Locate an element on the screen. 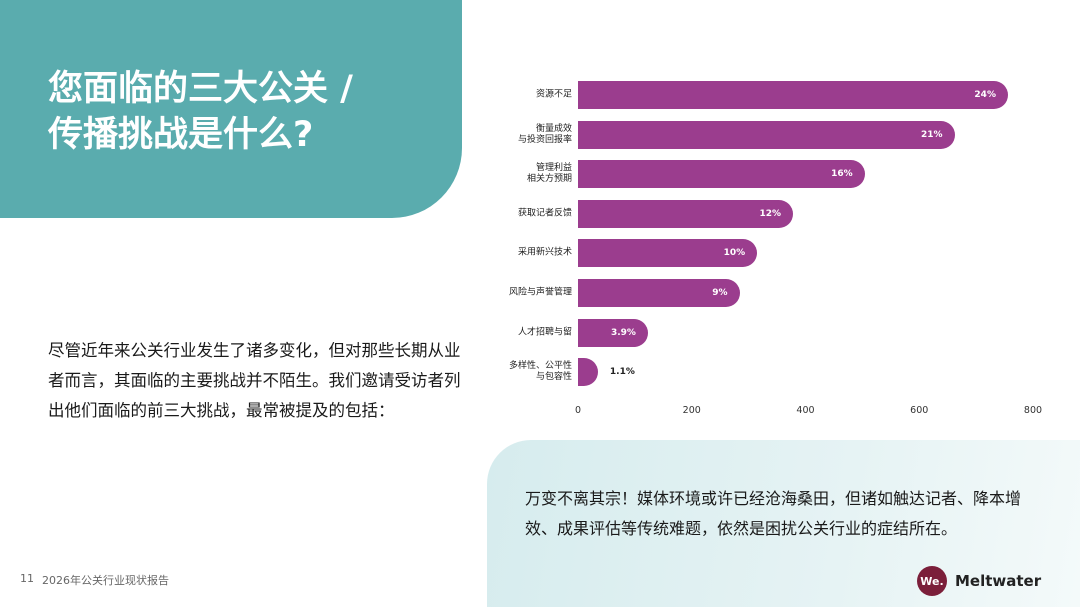 This screenshot has width=1080, height=607. value-label: 24% is located at coordinates (985, 95).